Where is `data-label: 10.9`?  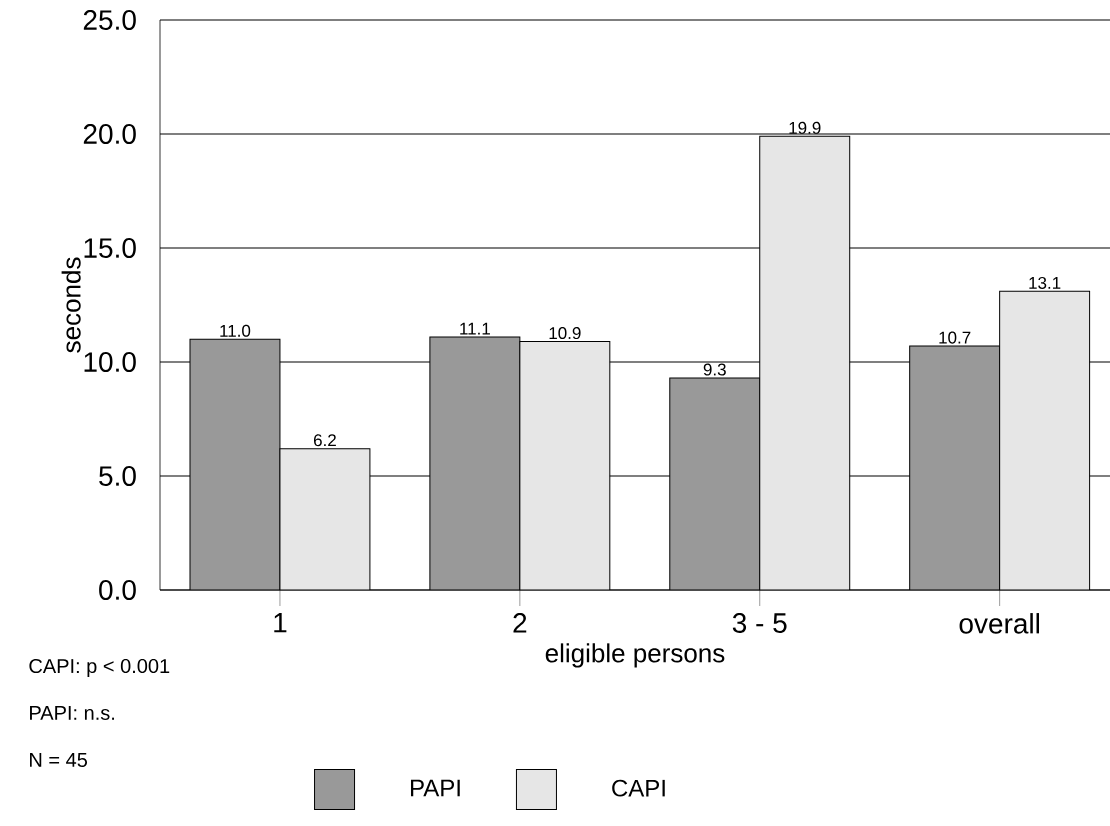 data-label: 10.9 is located at coordinates (565, 333).